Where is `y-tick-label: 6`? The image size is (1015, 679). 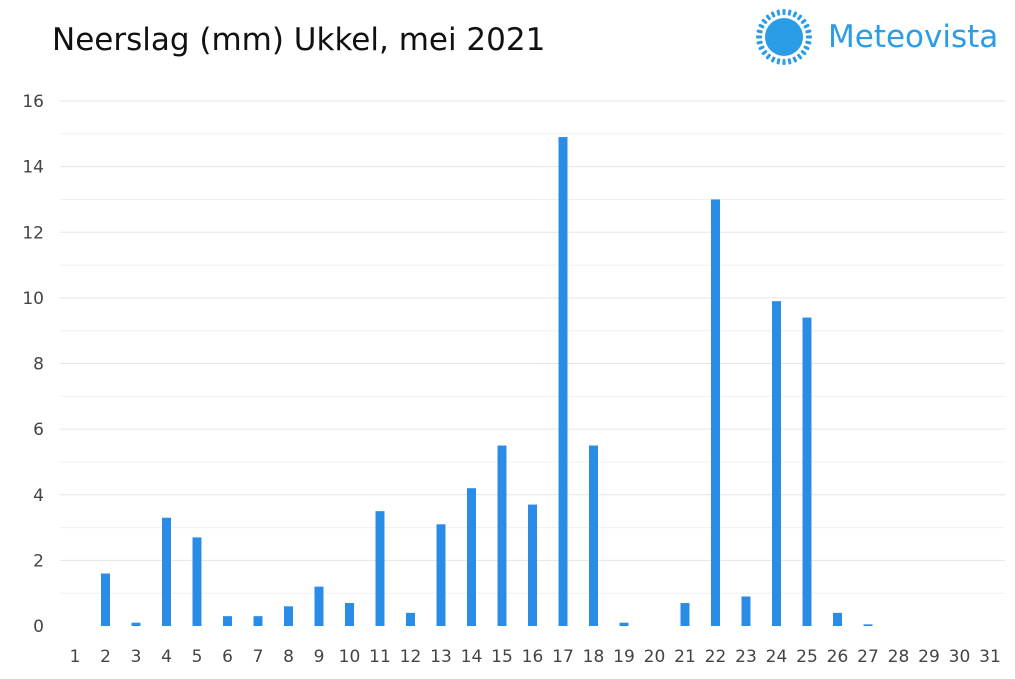
y-tick-label: 6 is located at coordinates (38, 430).